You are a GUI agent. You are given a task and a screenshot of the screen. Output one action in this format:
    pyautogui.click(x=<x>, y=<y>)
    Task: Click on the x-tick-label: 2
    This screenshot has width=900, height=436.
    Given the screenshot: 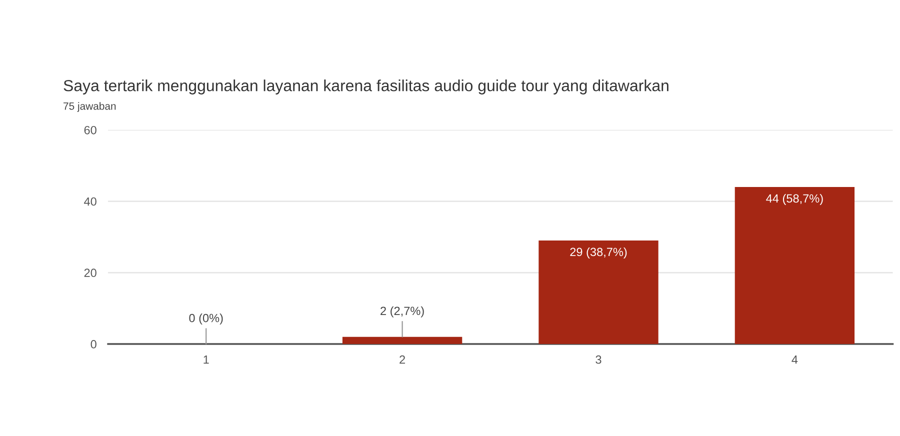 What is the action you would take?
    pyautogui.click(x=402, y=359)
    